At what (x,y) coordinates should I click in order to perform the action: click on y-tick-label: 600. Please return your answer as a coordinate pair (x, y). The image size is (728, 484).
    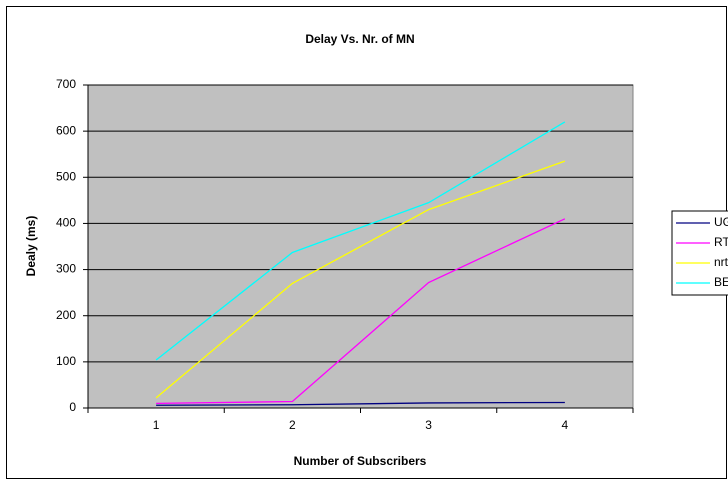
    Looking at the image, I should click on (66, 130).